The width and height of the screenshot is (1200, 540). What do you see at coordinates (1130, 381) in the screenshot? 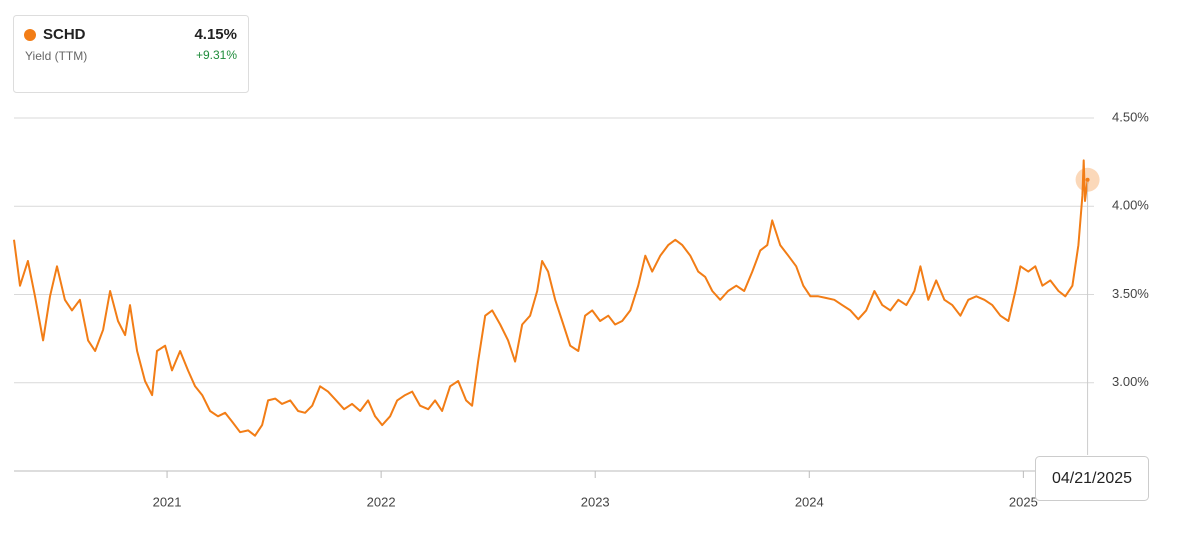
I see `y-tick-label: 3.00%` at bounding box center [1130, 381].